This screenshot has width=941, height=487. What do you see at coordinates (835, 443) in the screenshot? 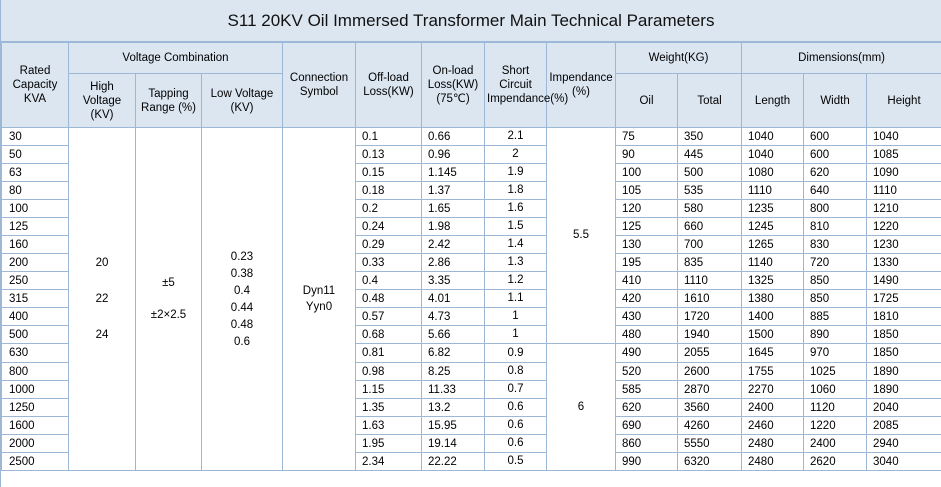
I see `cell-width: 2400` at bounding box center [835, 443].